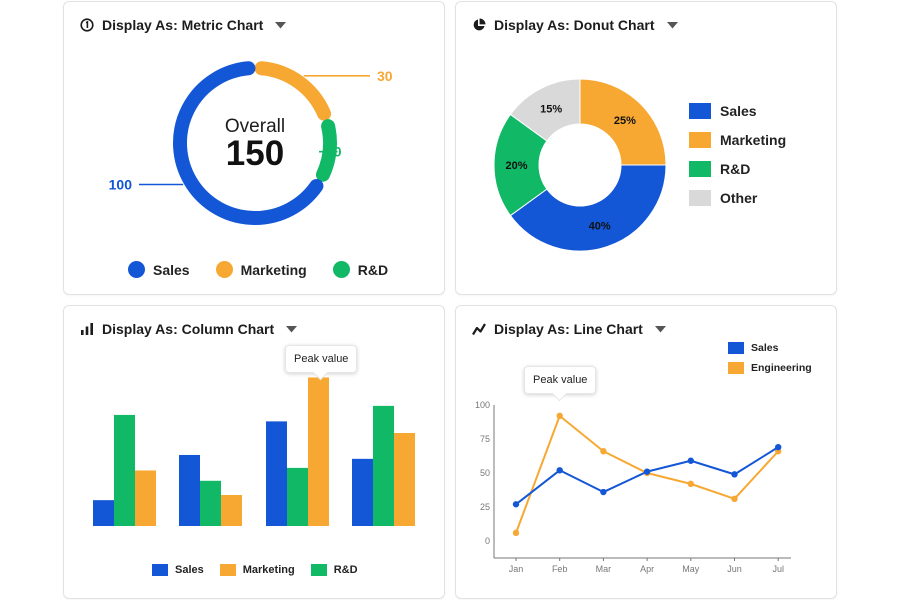  I want to click on line-chart-title: Display As: Line Chart, so click(568, 329).